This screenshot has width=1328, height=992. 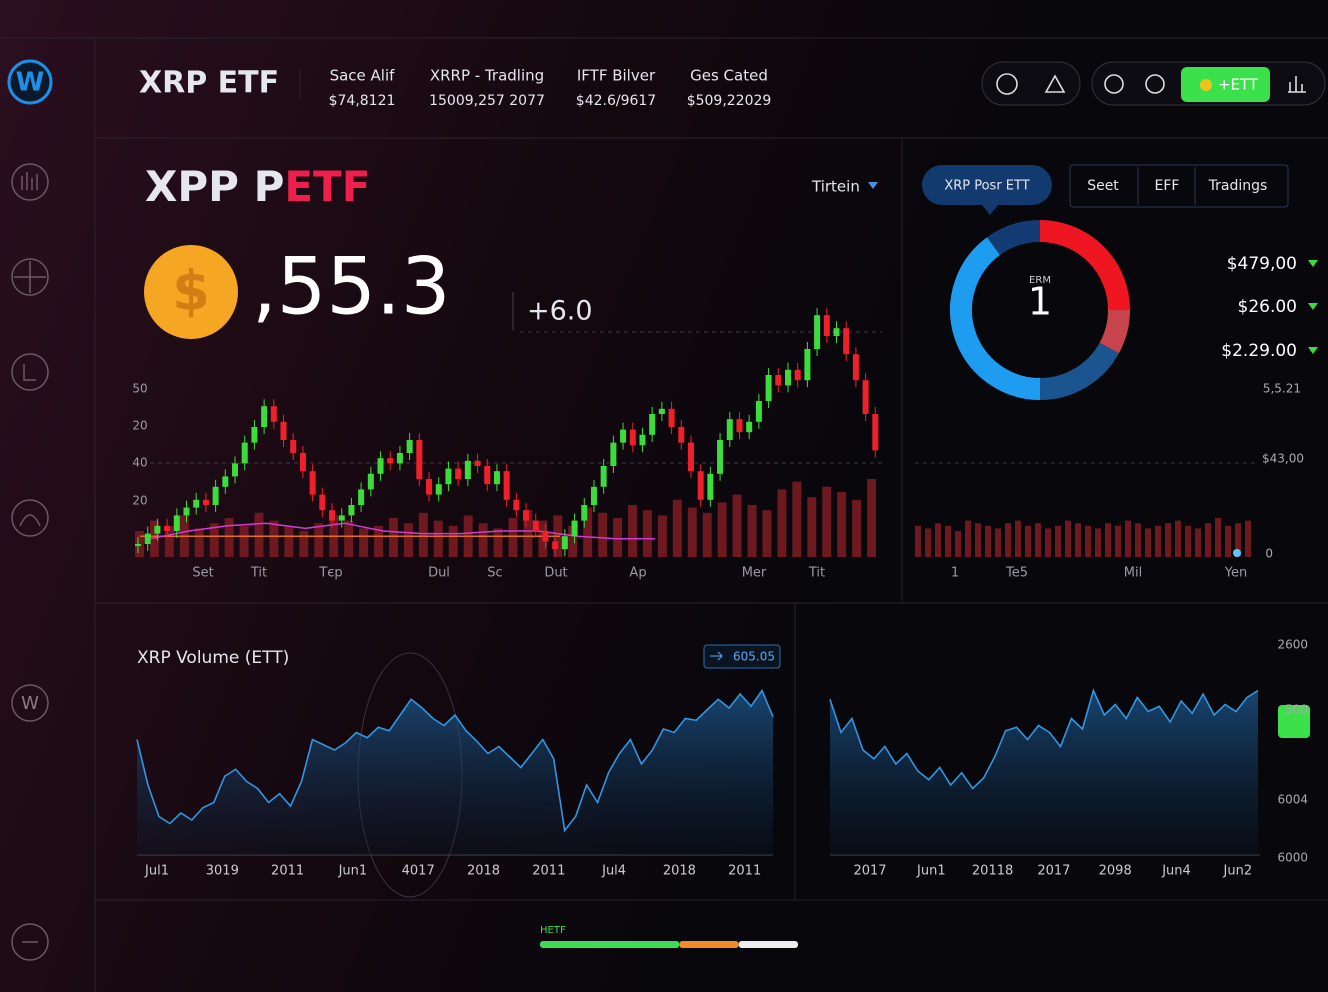 I want to click on logo-ring, so click(x=30, y=82).